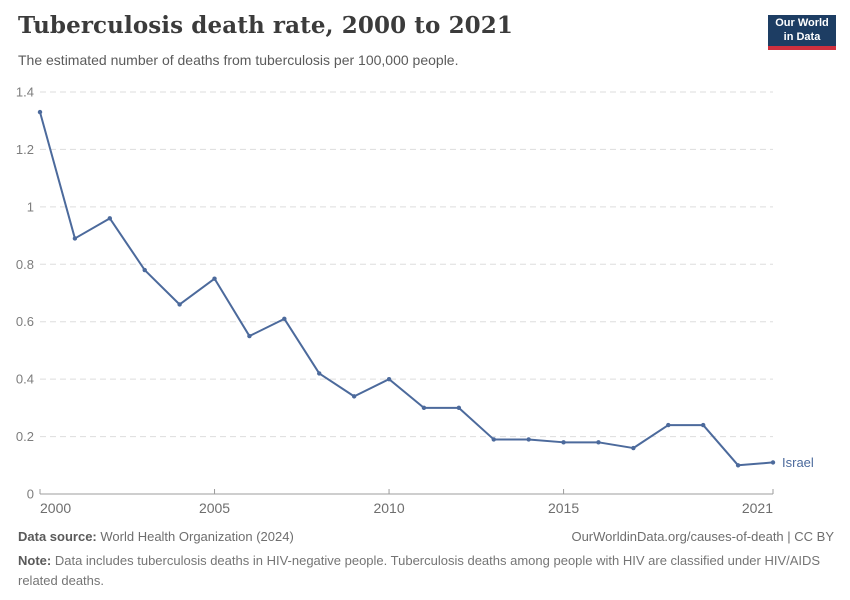 Image resolution: width=850 pixels, height=600 pixels. What do you see at coordinates (388, 508) in the screenshot?
I see `x-axis-tick-label: 2010` at bounding box center [388, 508].